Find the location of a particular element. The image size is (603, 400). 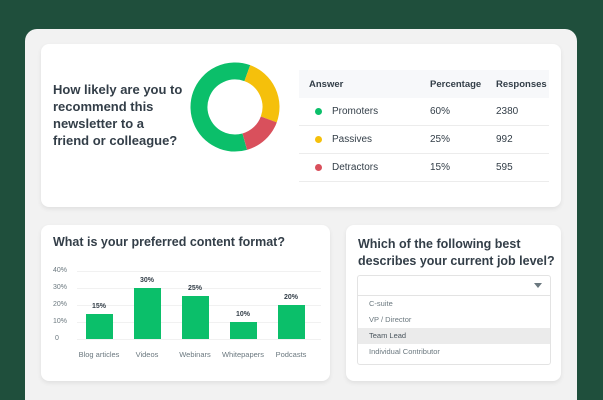

option-c-suite: C-suite is located at coordinates (381, 303).